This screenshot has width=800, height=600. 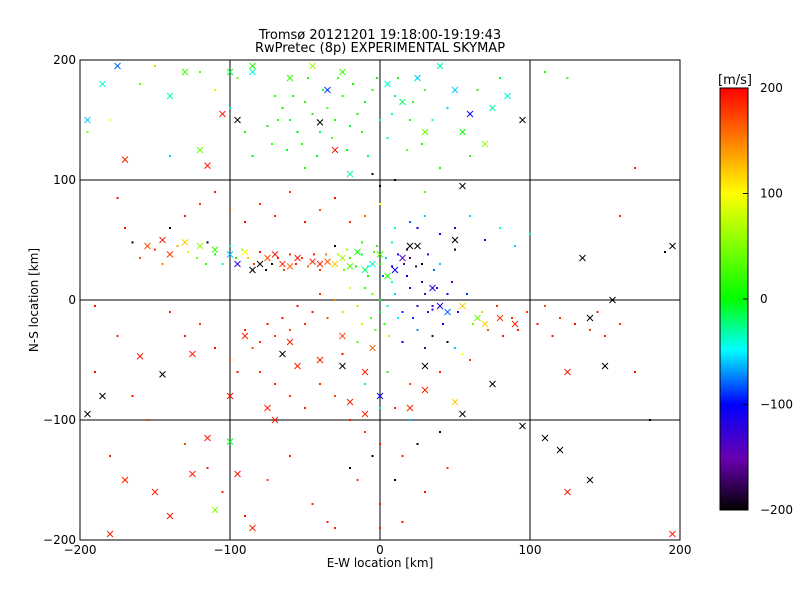 I want to click on x-tick-label: −100, so click(x=230, y=550).